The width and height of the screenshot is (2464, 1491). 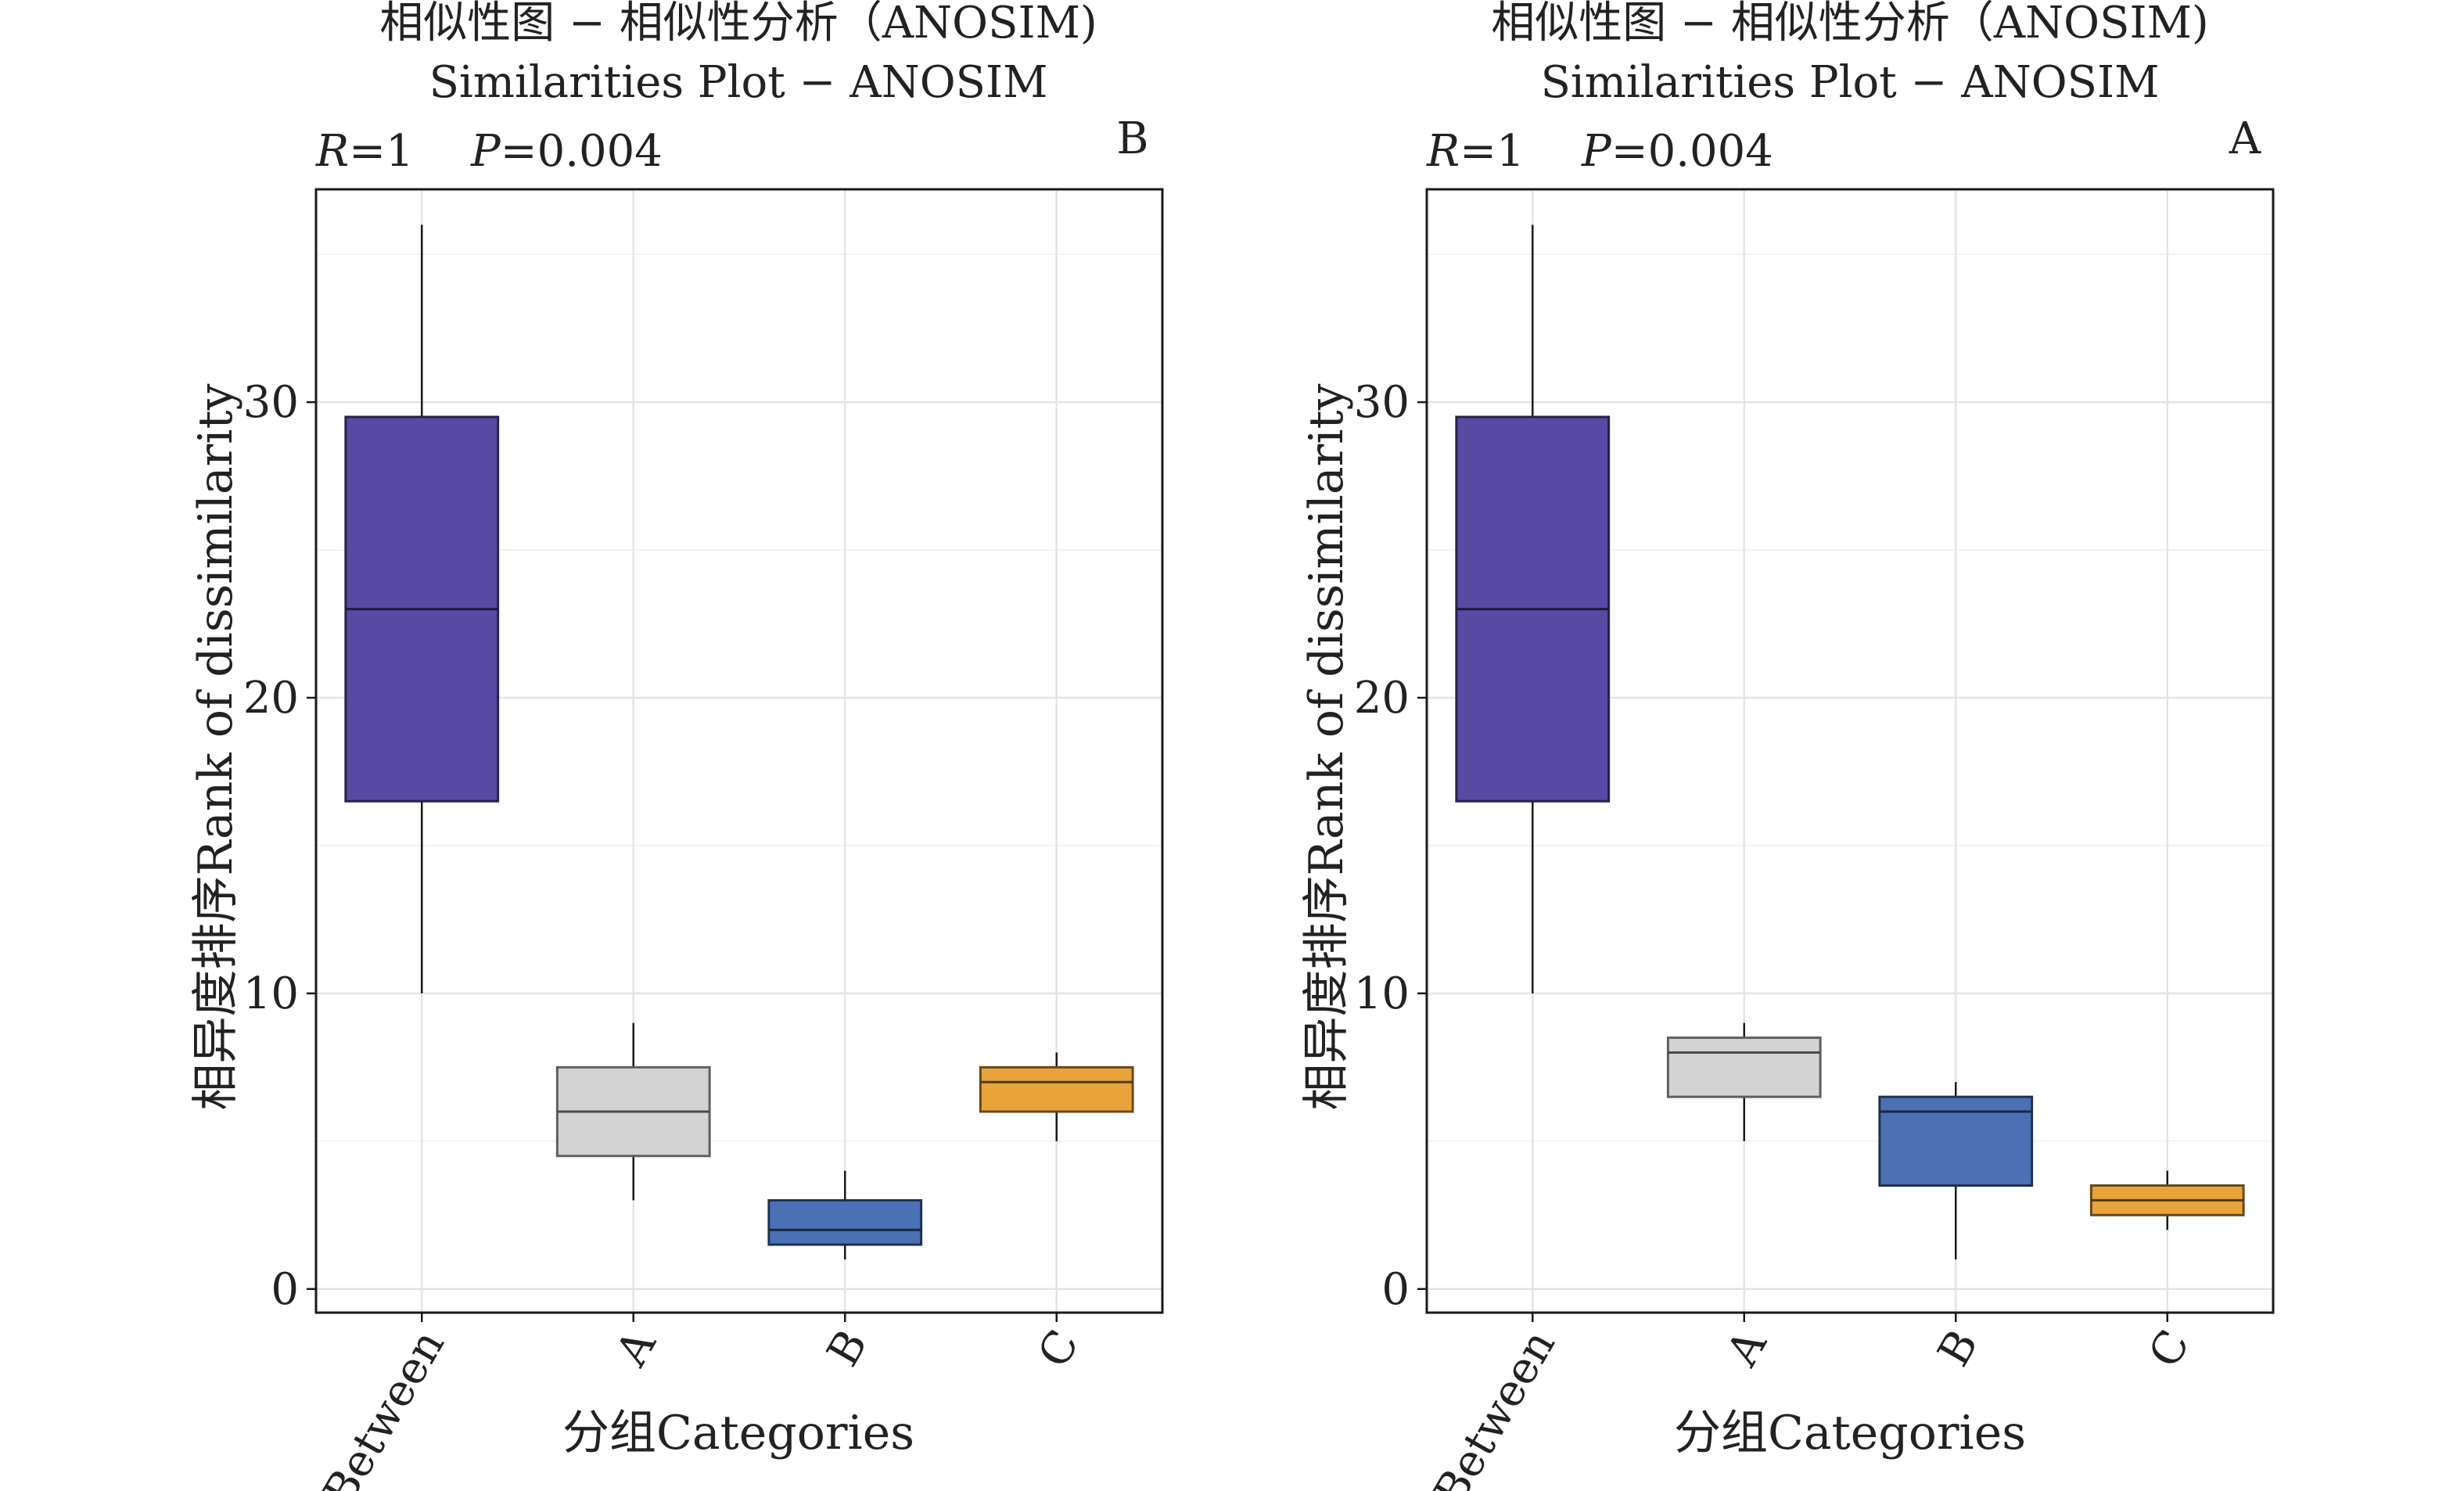 I want to click on r-statistic-left: R=1, so click(x=364, y=151).